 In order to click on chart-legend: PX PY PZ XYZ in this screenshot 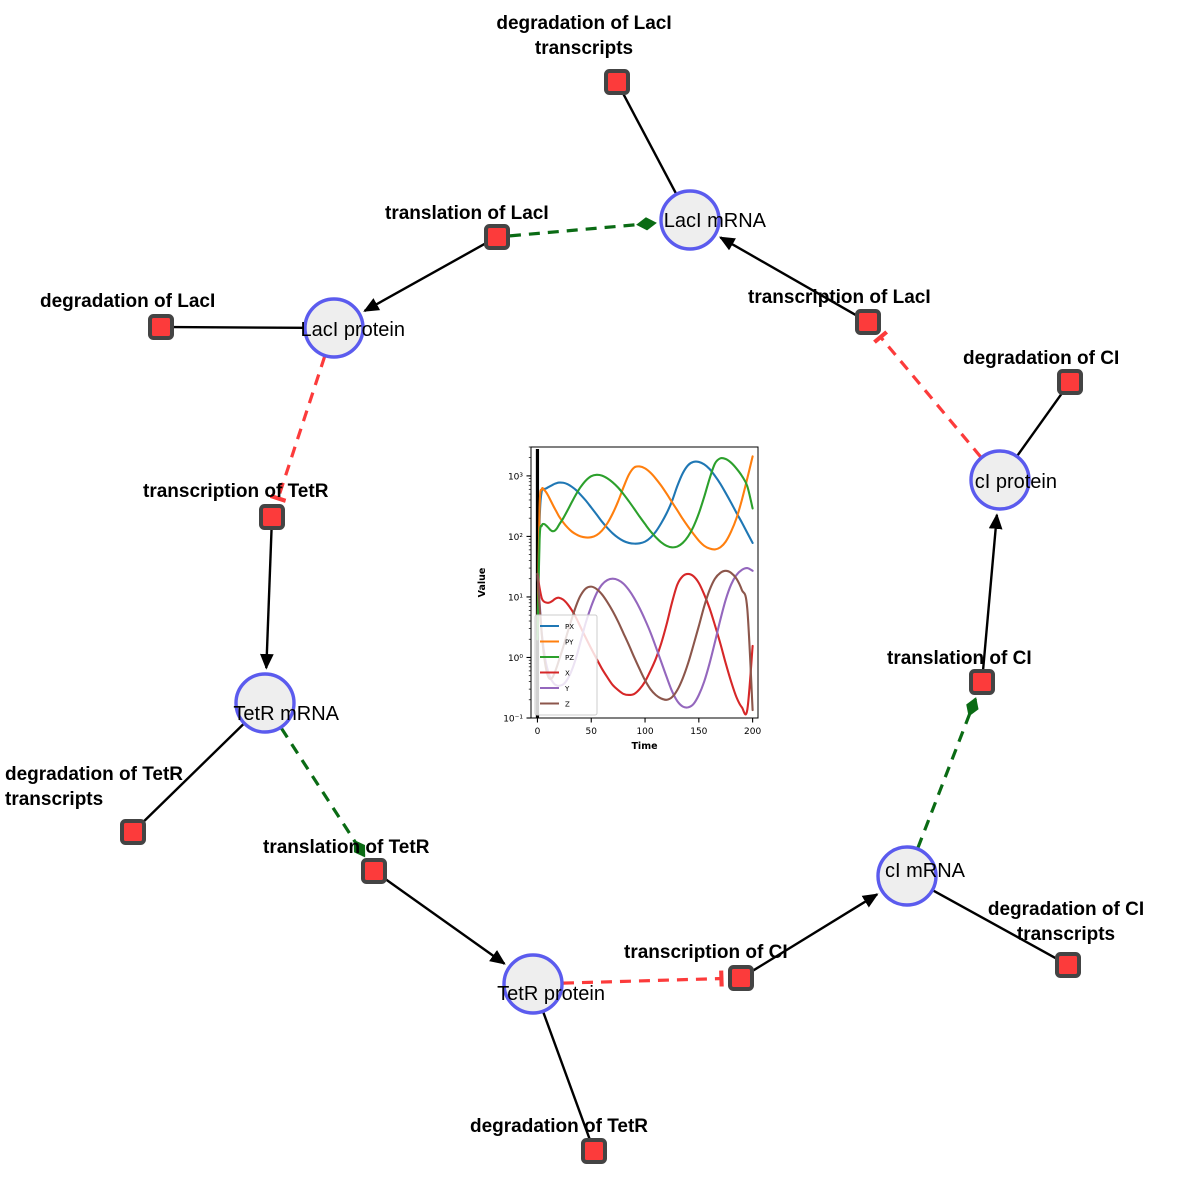, I will do `click(566, 665)`.